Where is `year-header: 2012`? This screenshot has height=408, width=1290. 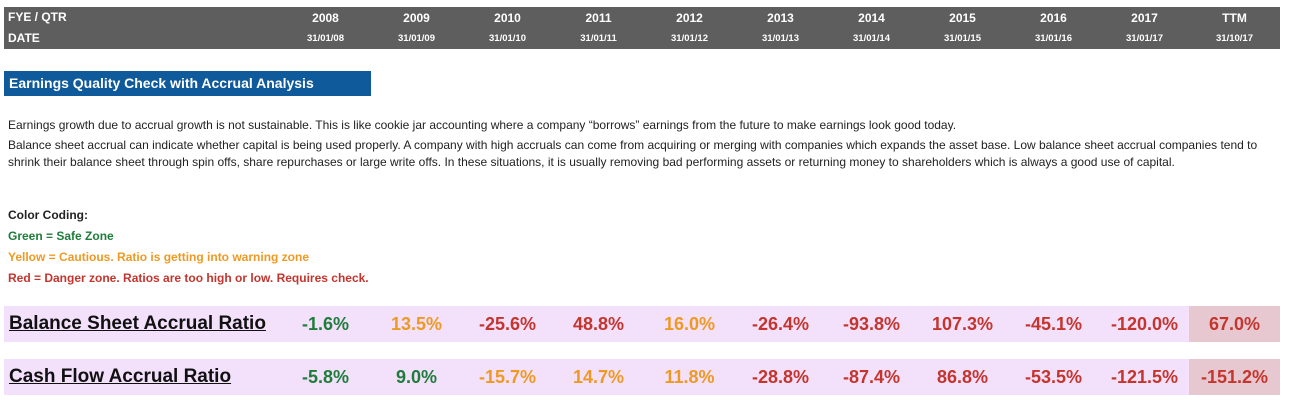 year-header: 2012 is located at coordinates (689, 18).